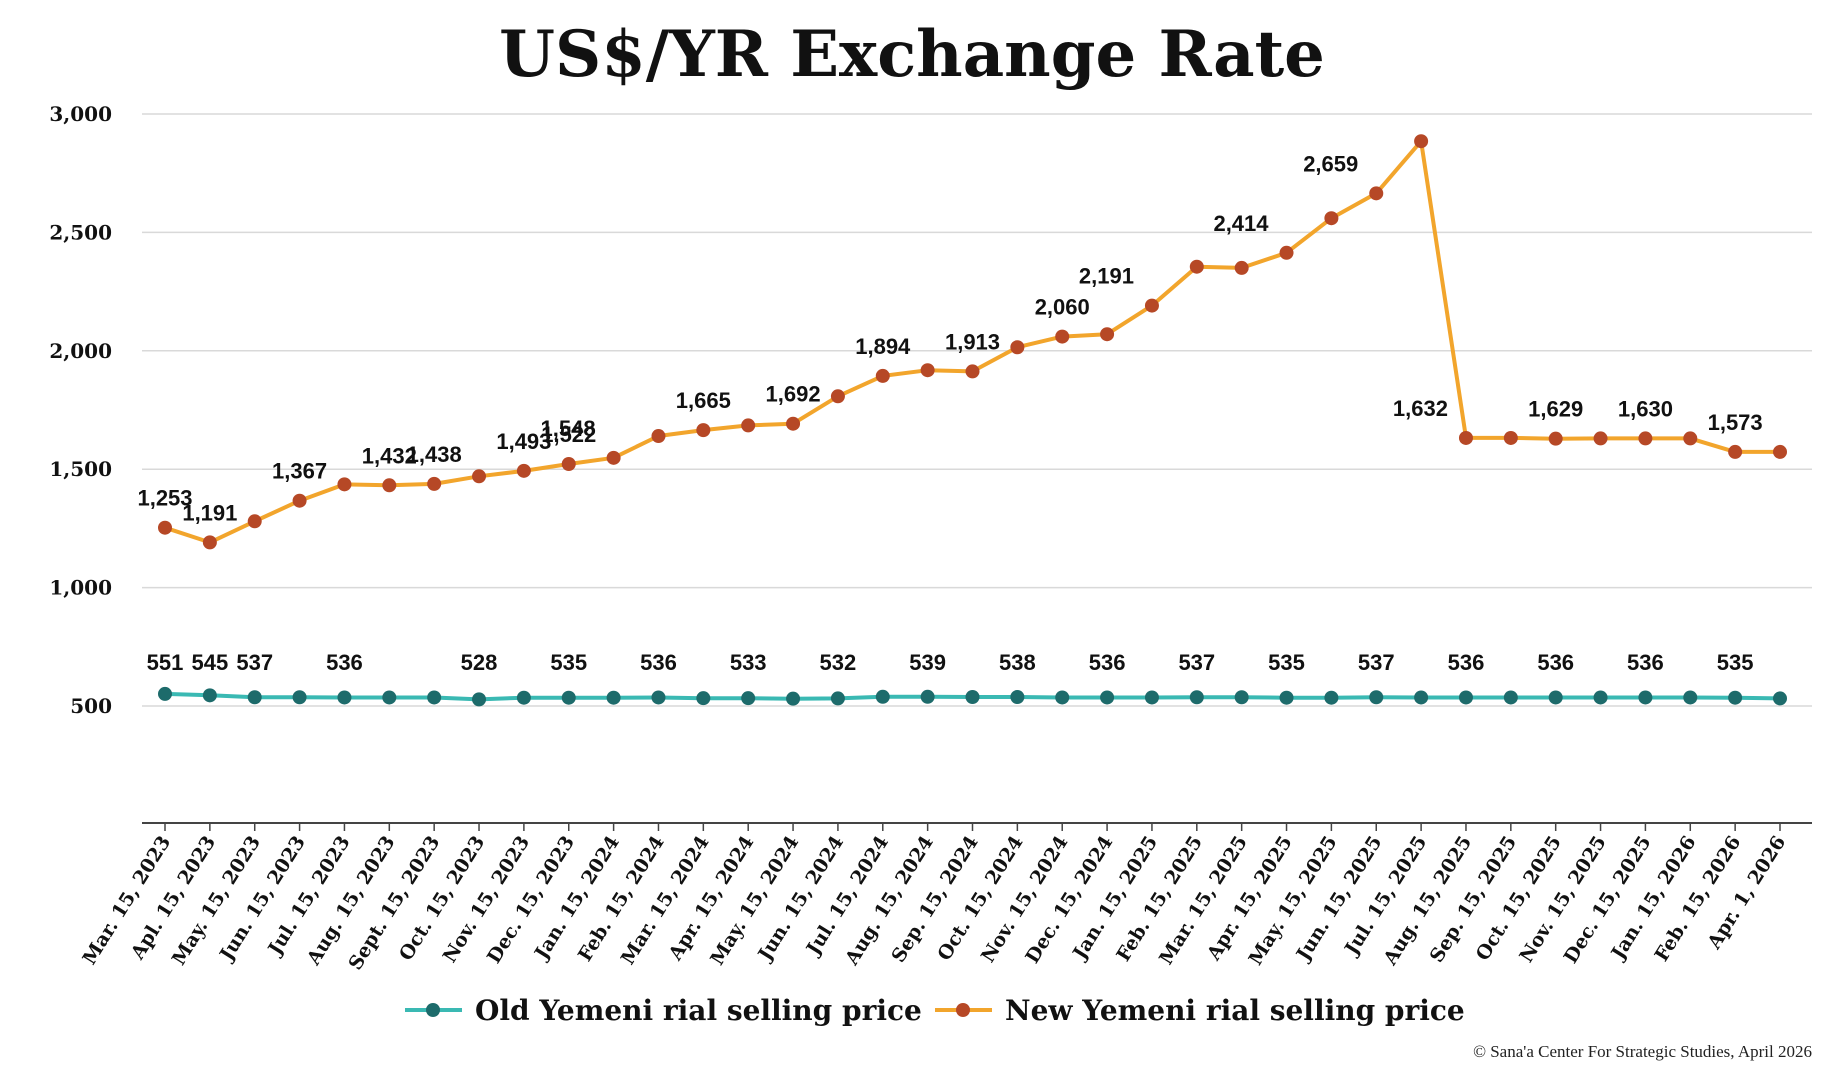  I want to click on data-label: 1,894, so click(883, 346).